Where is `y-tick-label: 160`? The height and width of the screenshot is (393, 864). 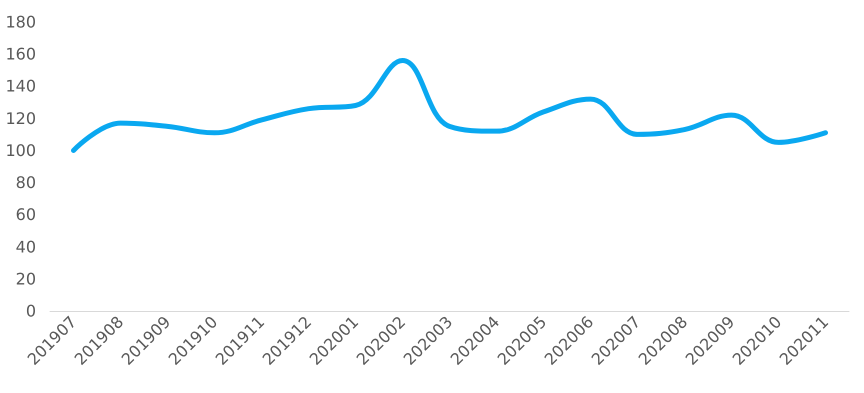
y-tick-label: 160 is located at coordinates (20, 54).